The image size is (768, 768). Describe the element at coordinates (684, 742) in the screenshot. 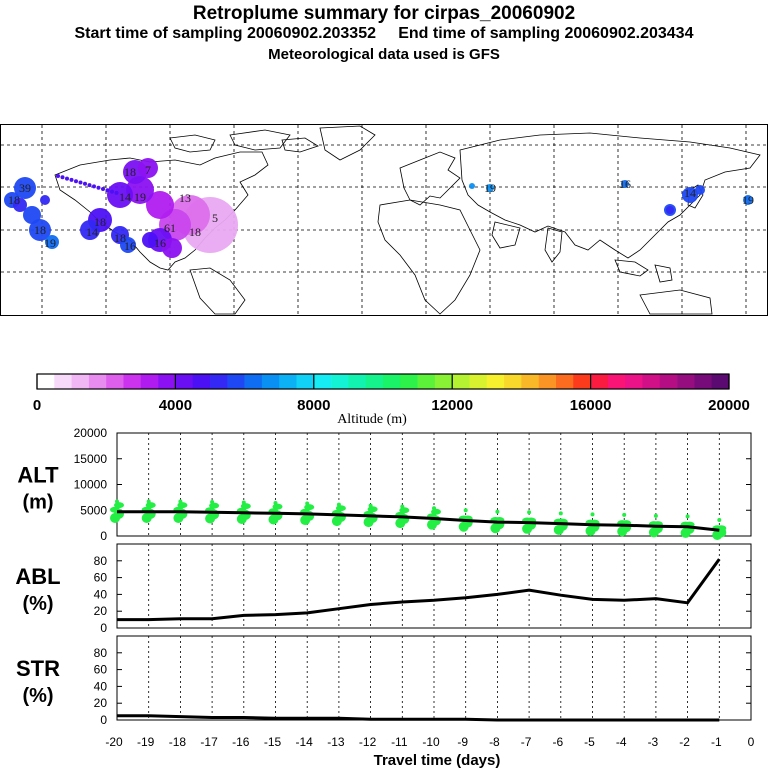

I see `x-tick-label: -2` at that location.